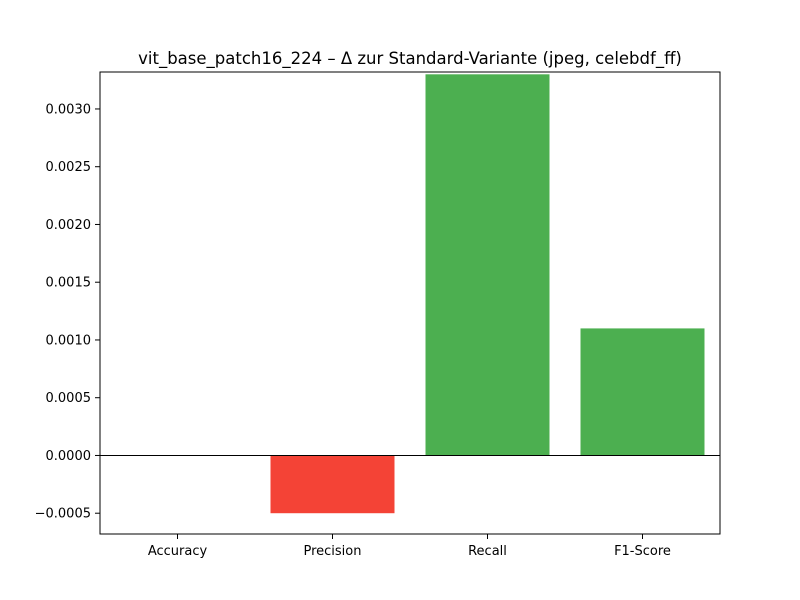 The height and width of the screenshot is (600, 800). I want to click on y-tick-label: 0.0025, so click(69, 167).